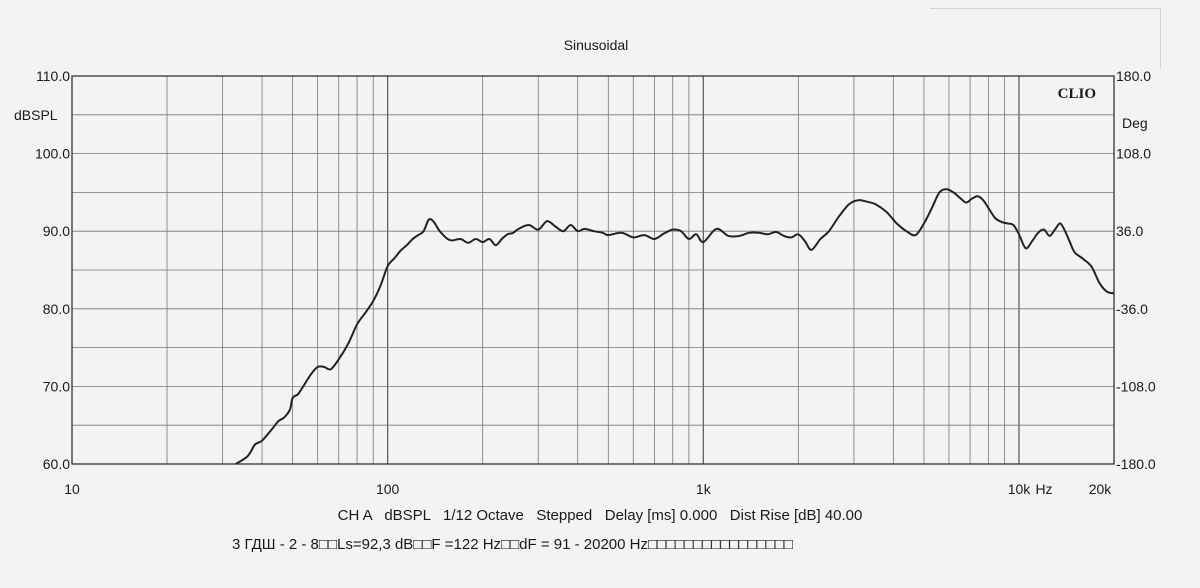  Describe the element at coordinates (72, 489) in the screenshot. I see `x-tick-label: 10` at that location.